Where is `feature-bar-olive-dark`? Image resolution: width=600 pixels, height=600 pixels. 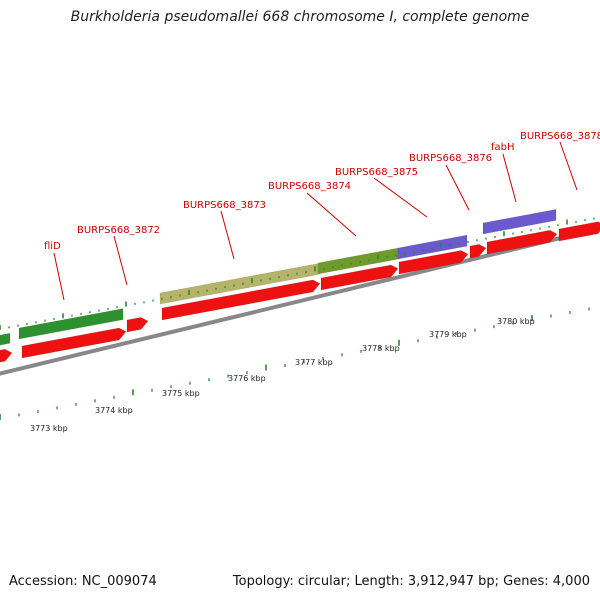
feature-bar-olive-dark is located at coordinates (358, 261).